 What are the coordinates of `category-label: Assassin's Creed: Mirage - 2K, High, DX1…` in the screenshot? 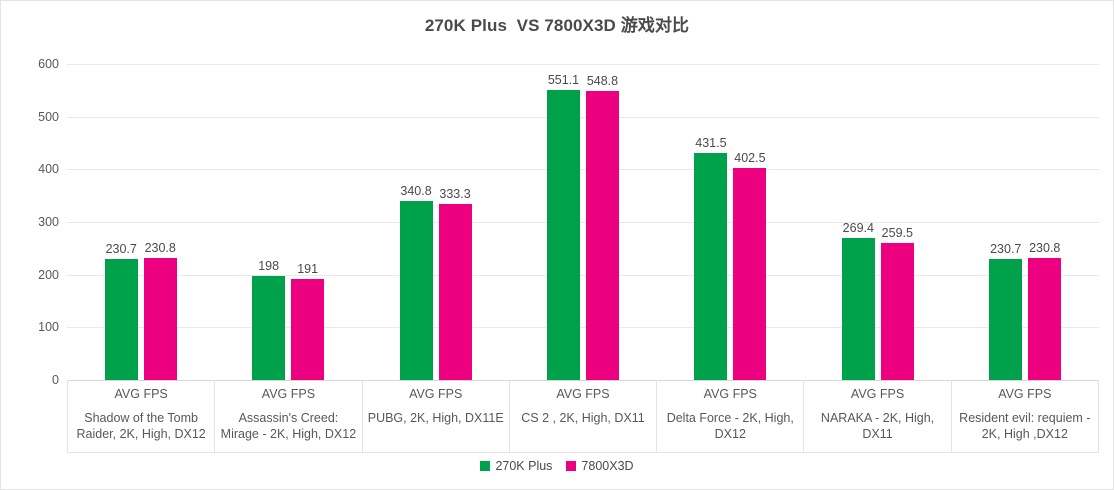 It's located at (288, 426).